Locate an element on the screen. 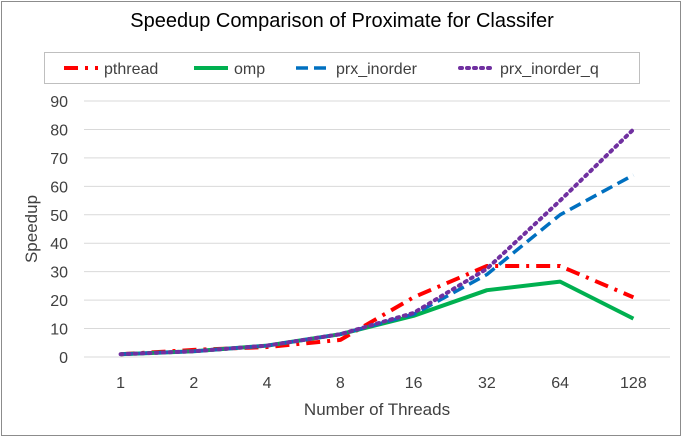 Image resolution: width=684 pixels, height=439 pixels. y-tick-label: 30 is located at coordinates (59, 273).